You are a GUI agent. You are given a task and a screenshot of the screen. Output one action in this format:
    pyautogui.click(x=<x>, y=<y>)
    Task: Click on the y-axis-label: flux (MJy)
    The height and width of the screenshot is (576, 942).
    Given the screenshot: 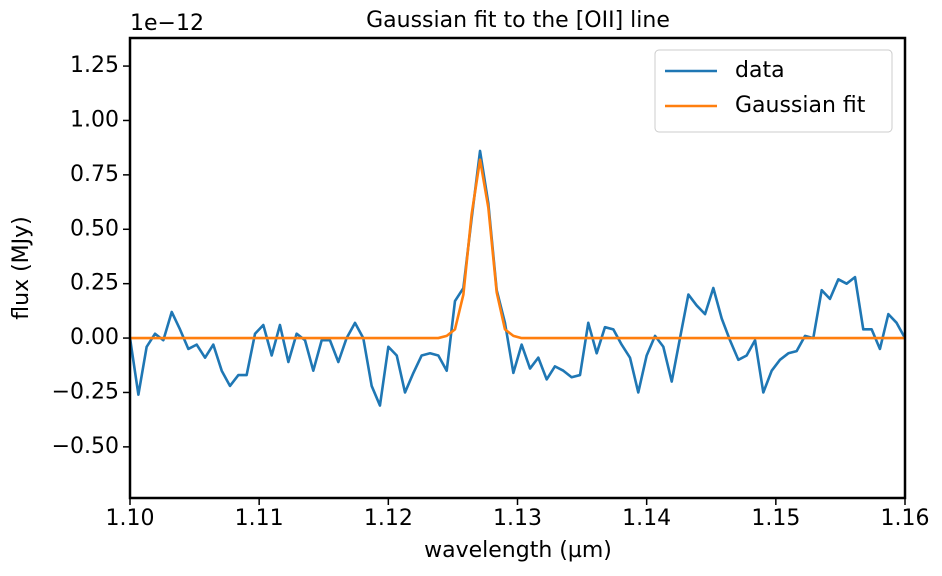 What is the action you would take?
    pyautogui.click(x=21, y=267)
    